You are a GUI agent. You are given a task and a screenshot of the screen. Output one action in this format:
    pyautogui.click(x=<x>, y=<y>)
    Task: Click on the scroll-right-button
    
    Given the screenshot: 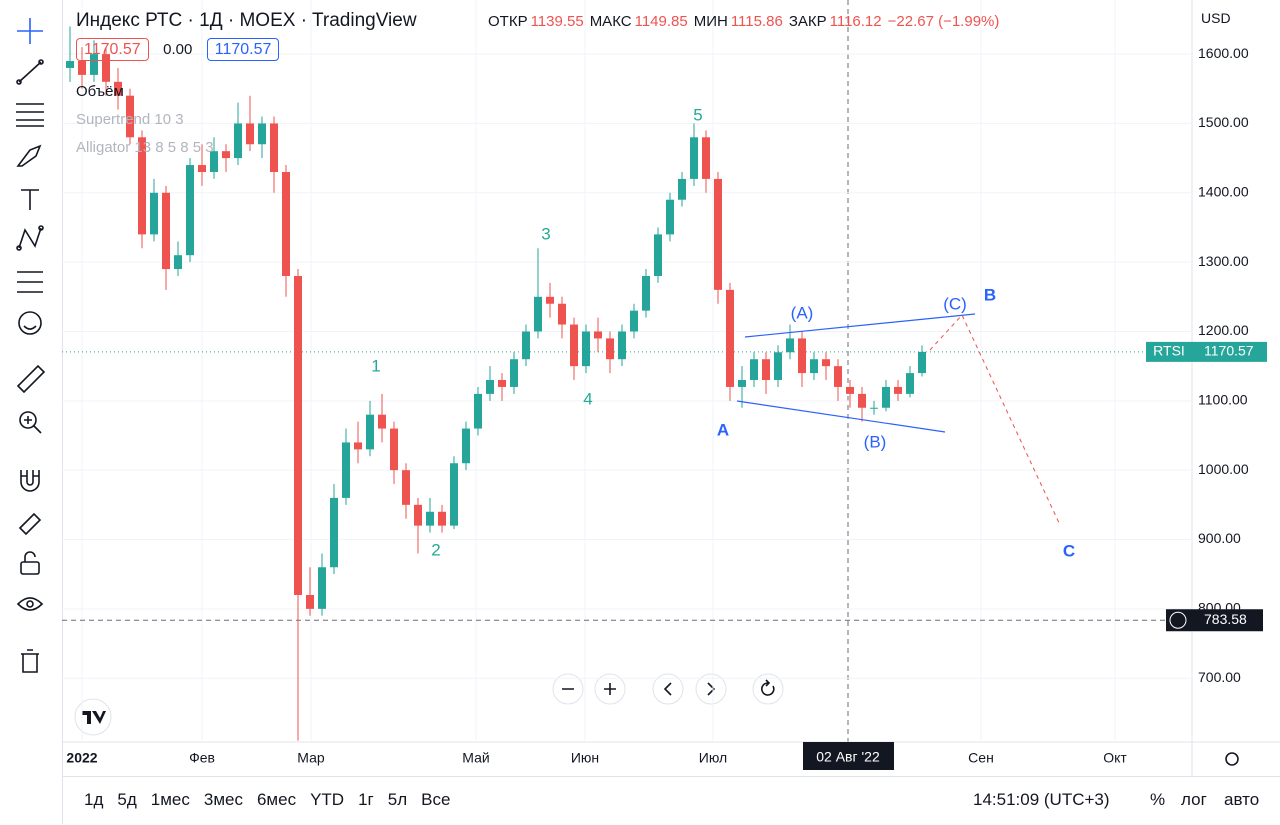 What is the action you would take?
    pyautogui.click(x=711, y=689)
    